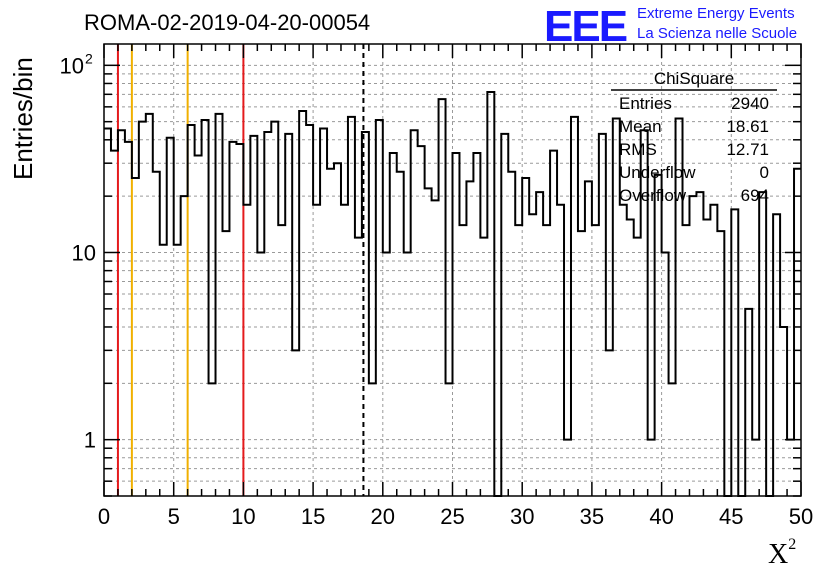 This screenshot has height=572, width=836. Describe the element at coordinates (801, 516) in the screenshot. I see `x-tick-label: 50` at that location.